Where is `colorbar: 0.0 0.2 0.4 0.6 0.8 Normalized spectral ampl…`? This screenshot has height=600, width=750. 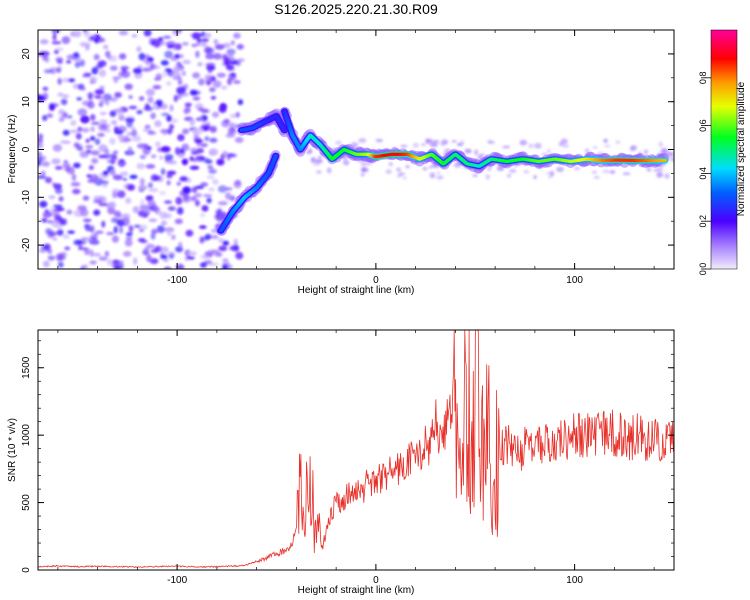
colorbar: 0.0 0.2 0.4 0.6 0.8 Normalized spectral ampl… is located at coordinates (722, 152).